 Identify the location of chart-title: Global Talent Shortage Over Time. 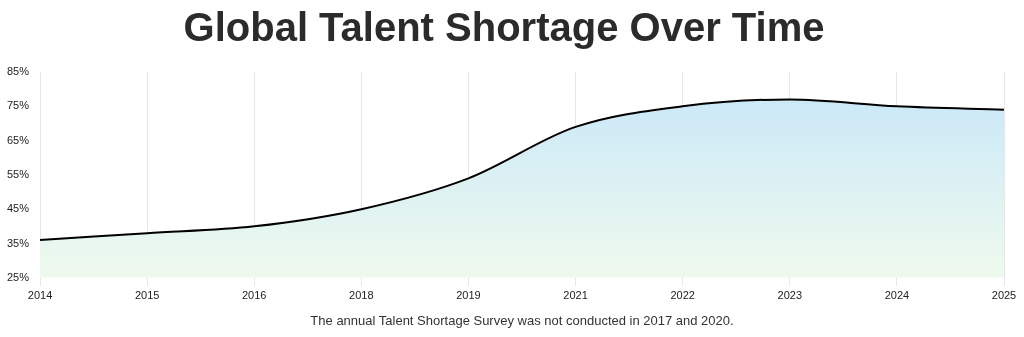
(504, 27).